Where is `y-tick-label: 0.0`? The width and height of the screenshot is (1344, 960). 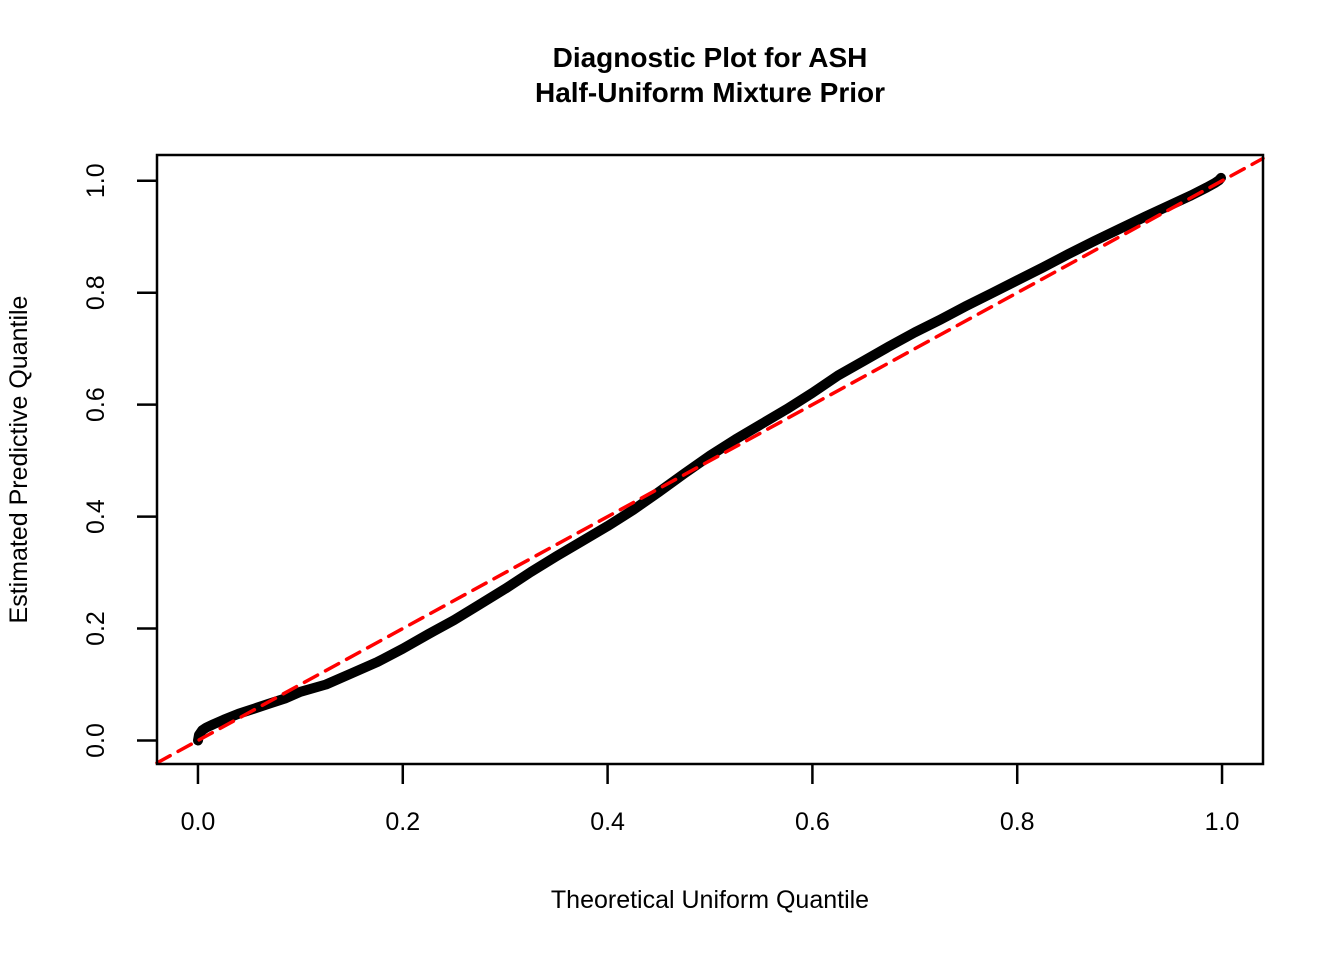
y-tick-label: 0.0 is located at coordinates (96, 740).